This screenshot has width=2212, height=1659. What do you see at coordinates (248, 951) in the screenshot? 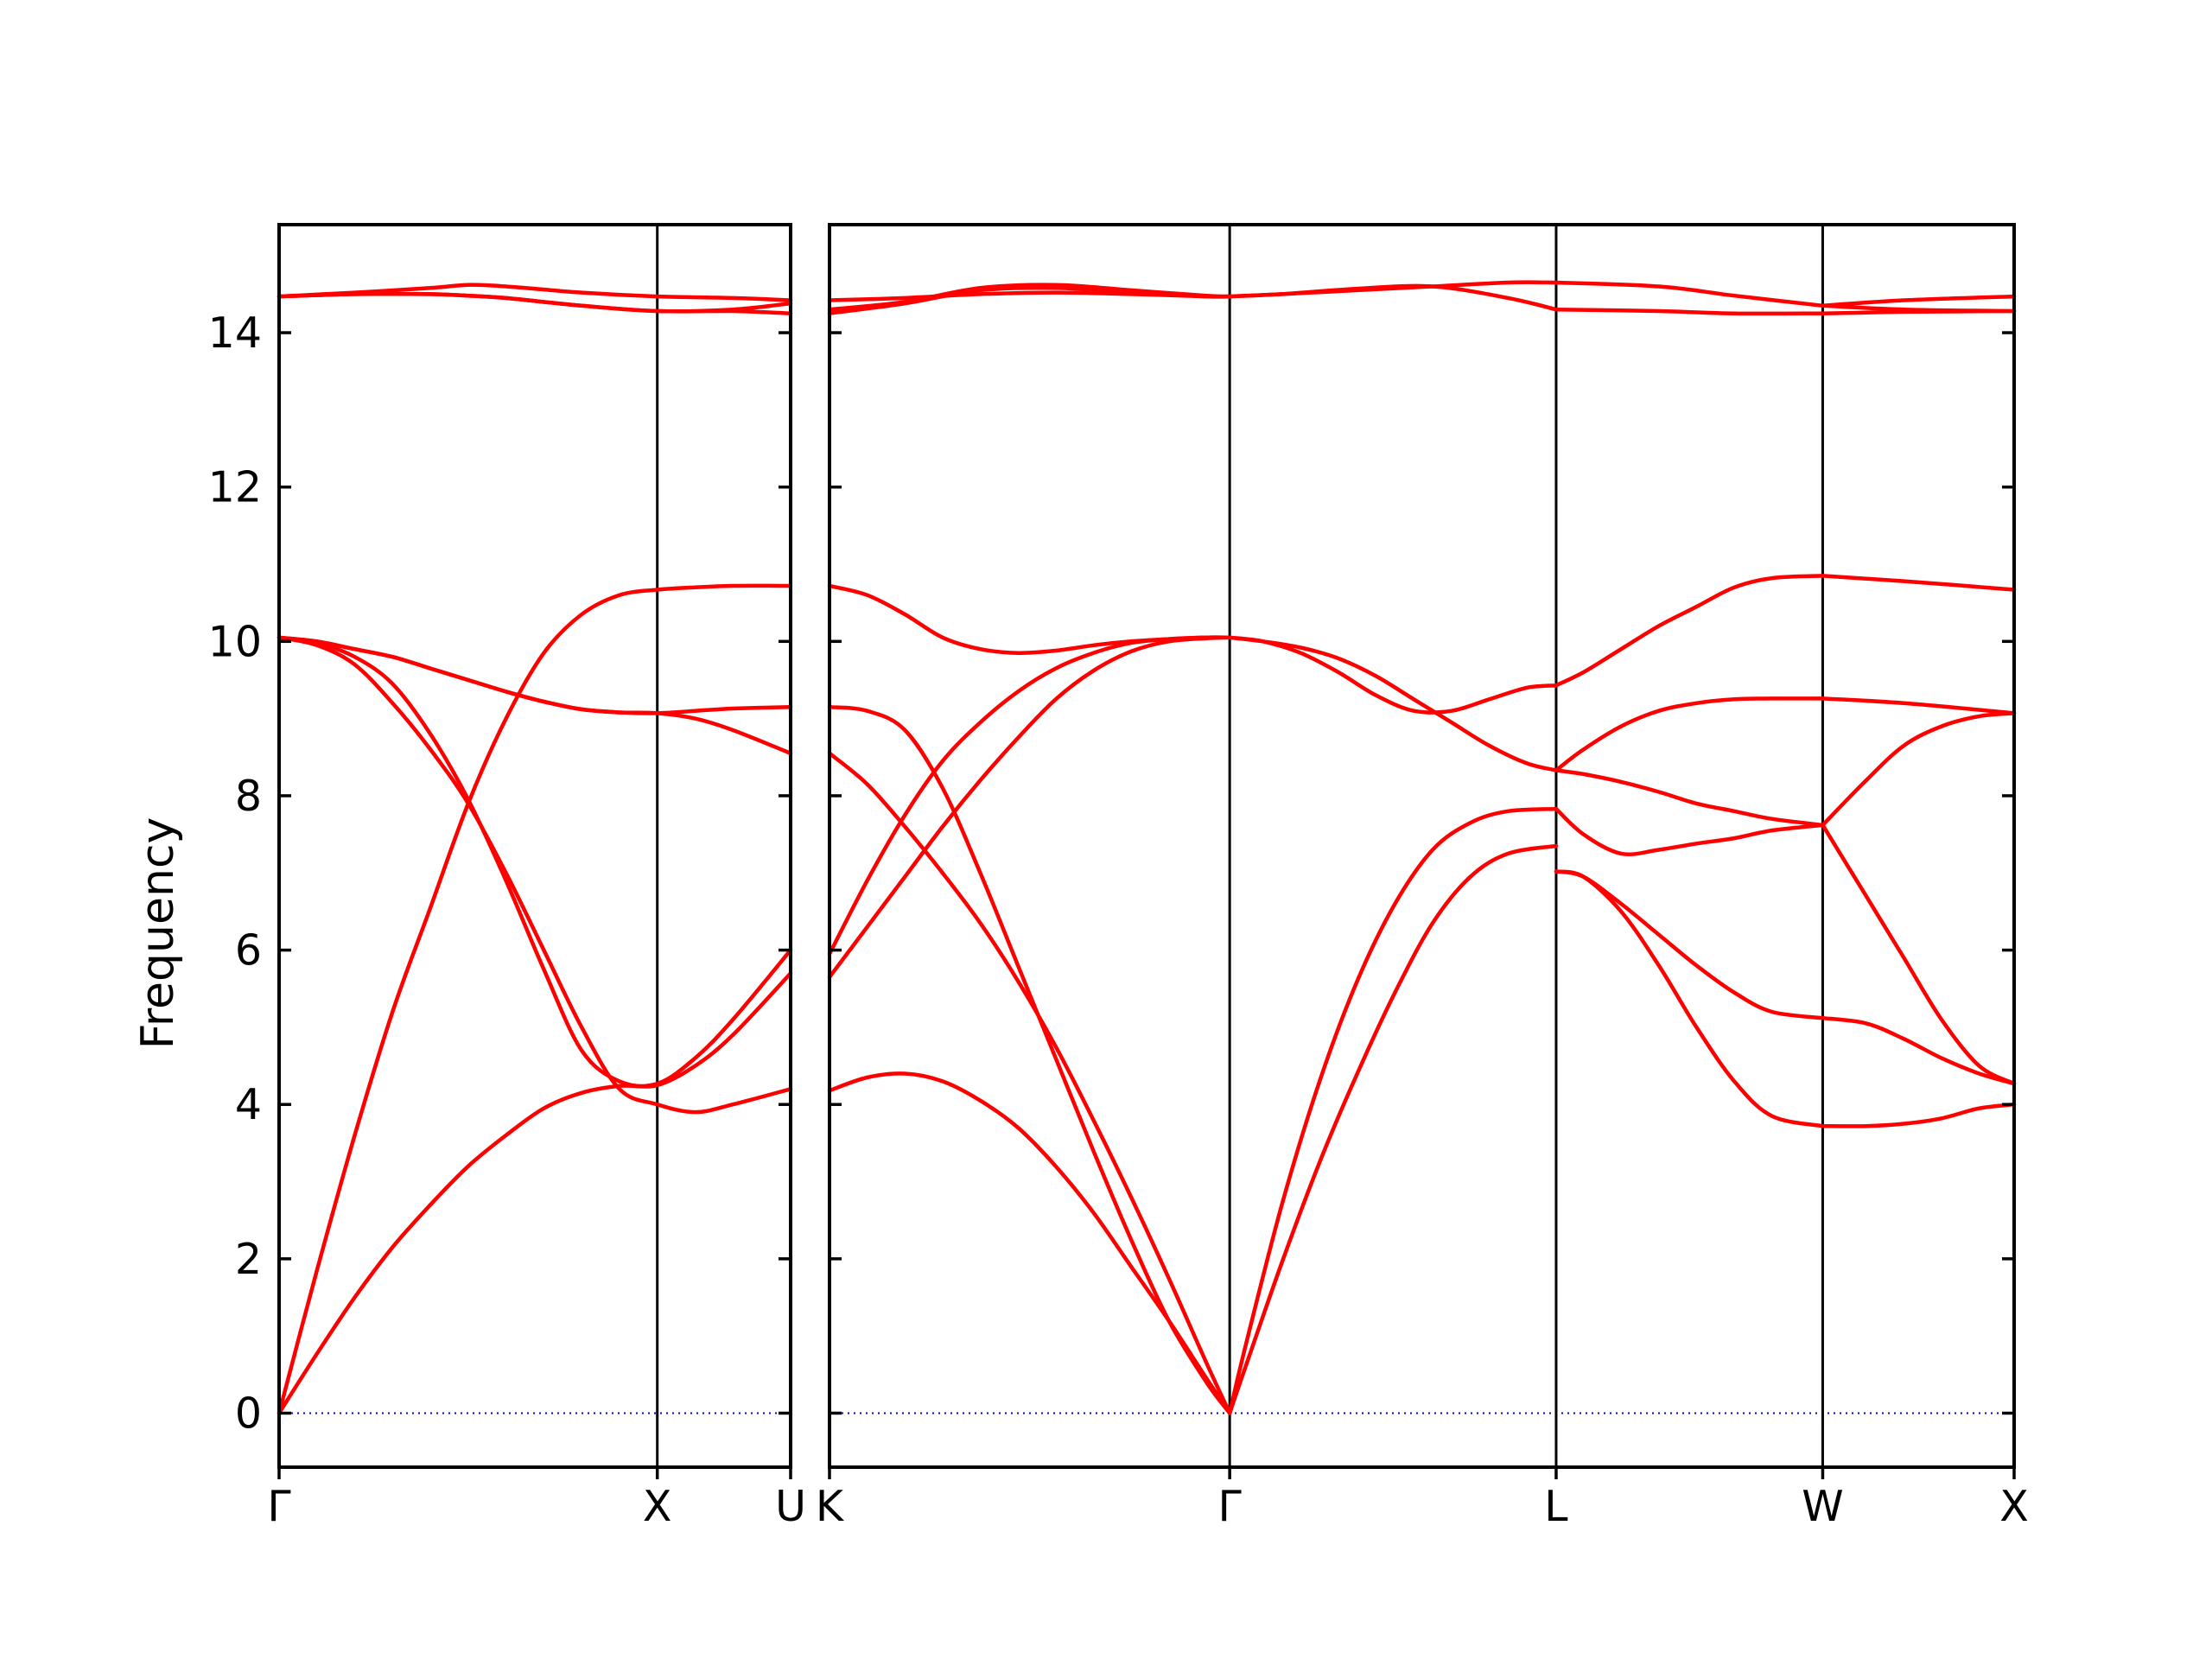
I see `y-tick-label: 6` at bounding box center [248, 951].